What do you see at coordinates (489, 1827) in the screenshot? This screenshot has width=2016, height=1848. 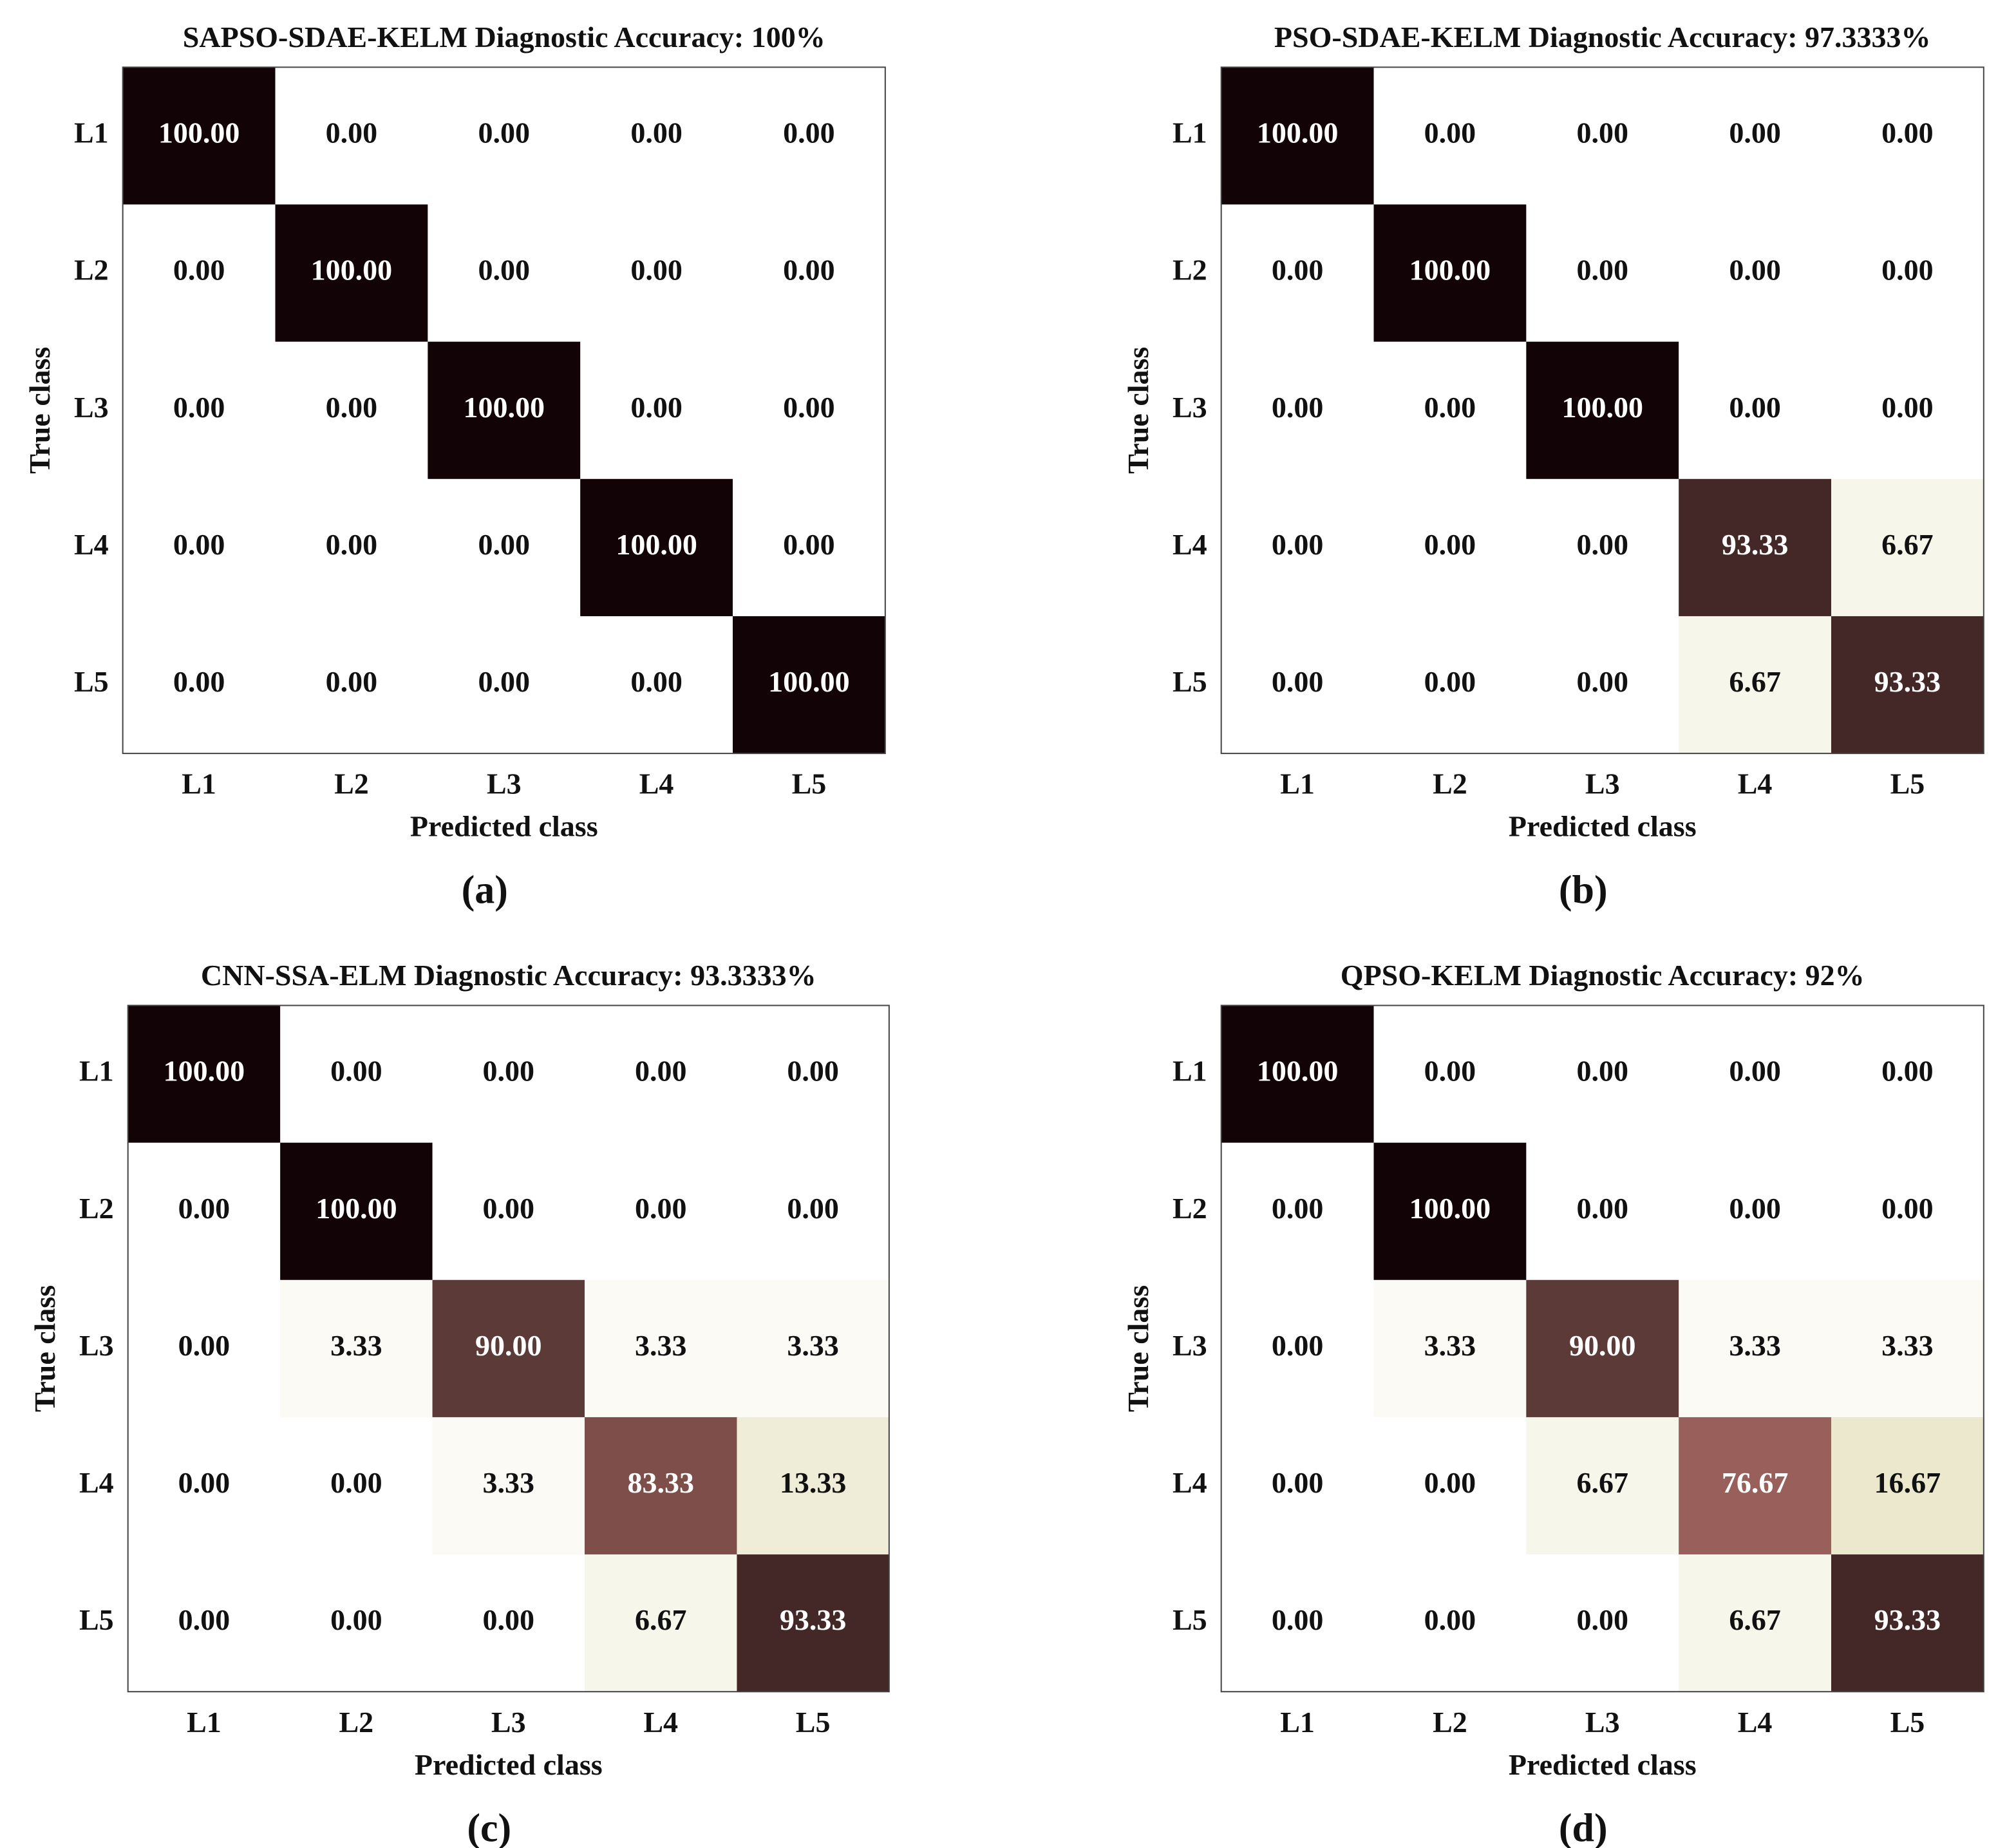 I see `panel-caption: (c)` at bounding box center [489, 1827].